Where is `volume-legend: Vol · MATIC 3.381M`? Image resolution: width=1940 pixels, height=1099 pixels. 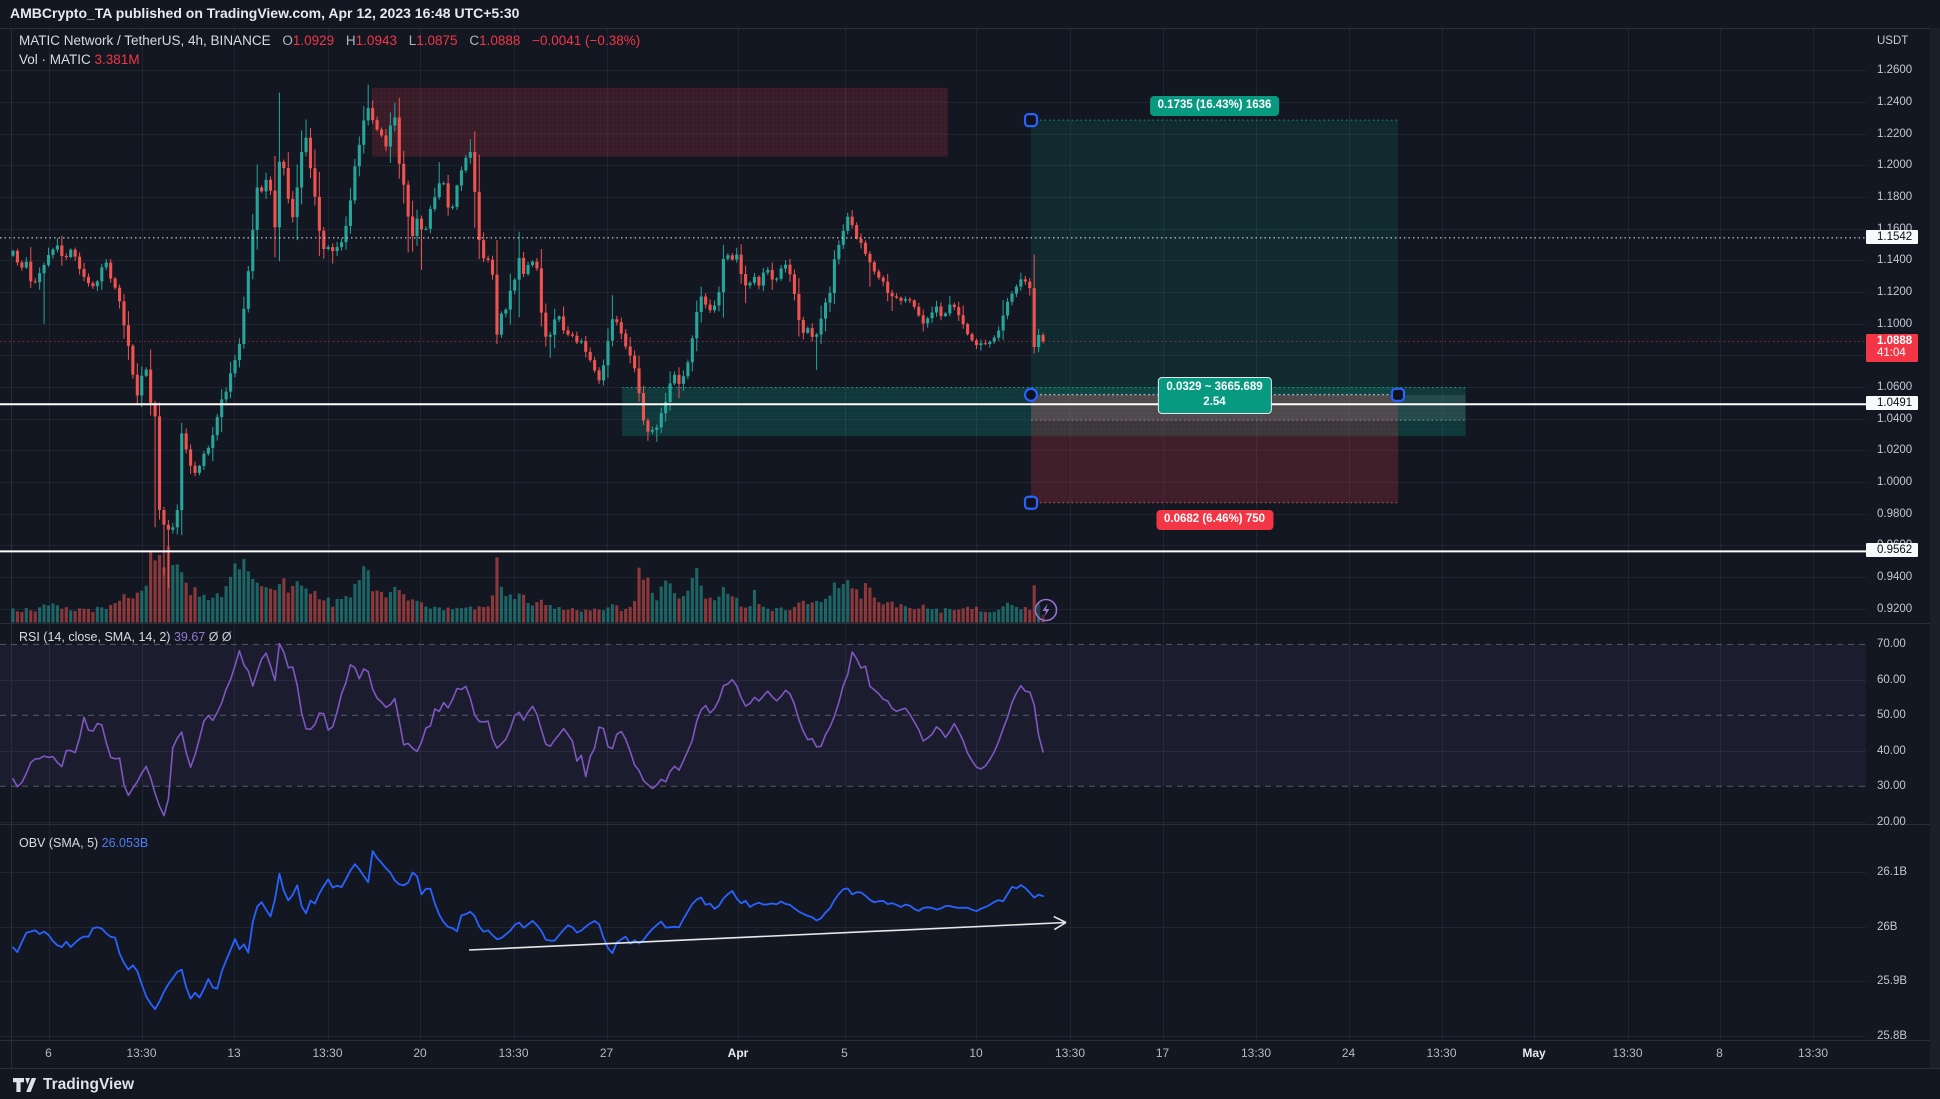
volume-legend: Vol · MATIC 3.381M is located at coordinates (79, 59).